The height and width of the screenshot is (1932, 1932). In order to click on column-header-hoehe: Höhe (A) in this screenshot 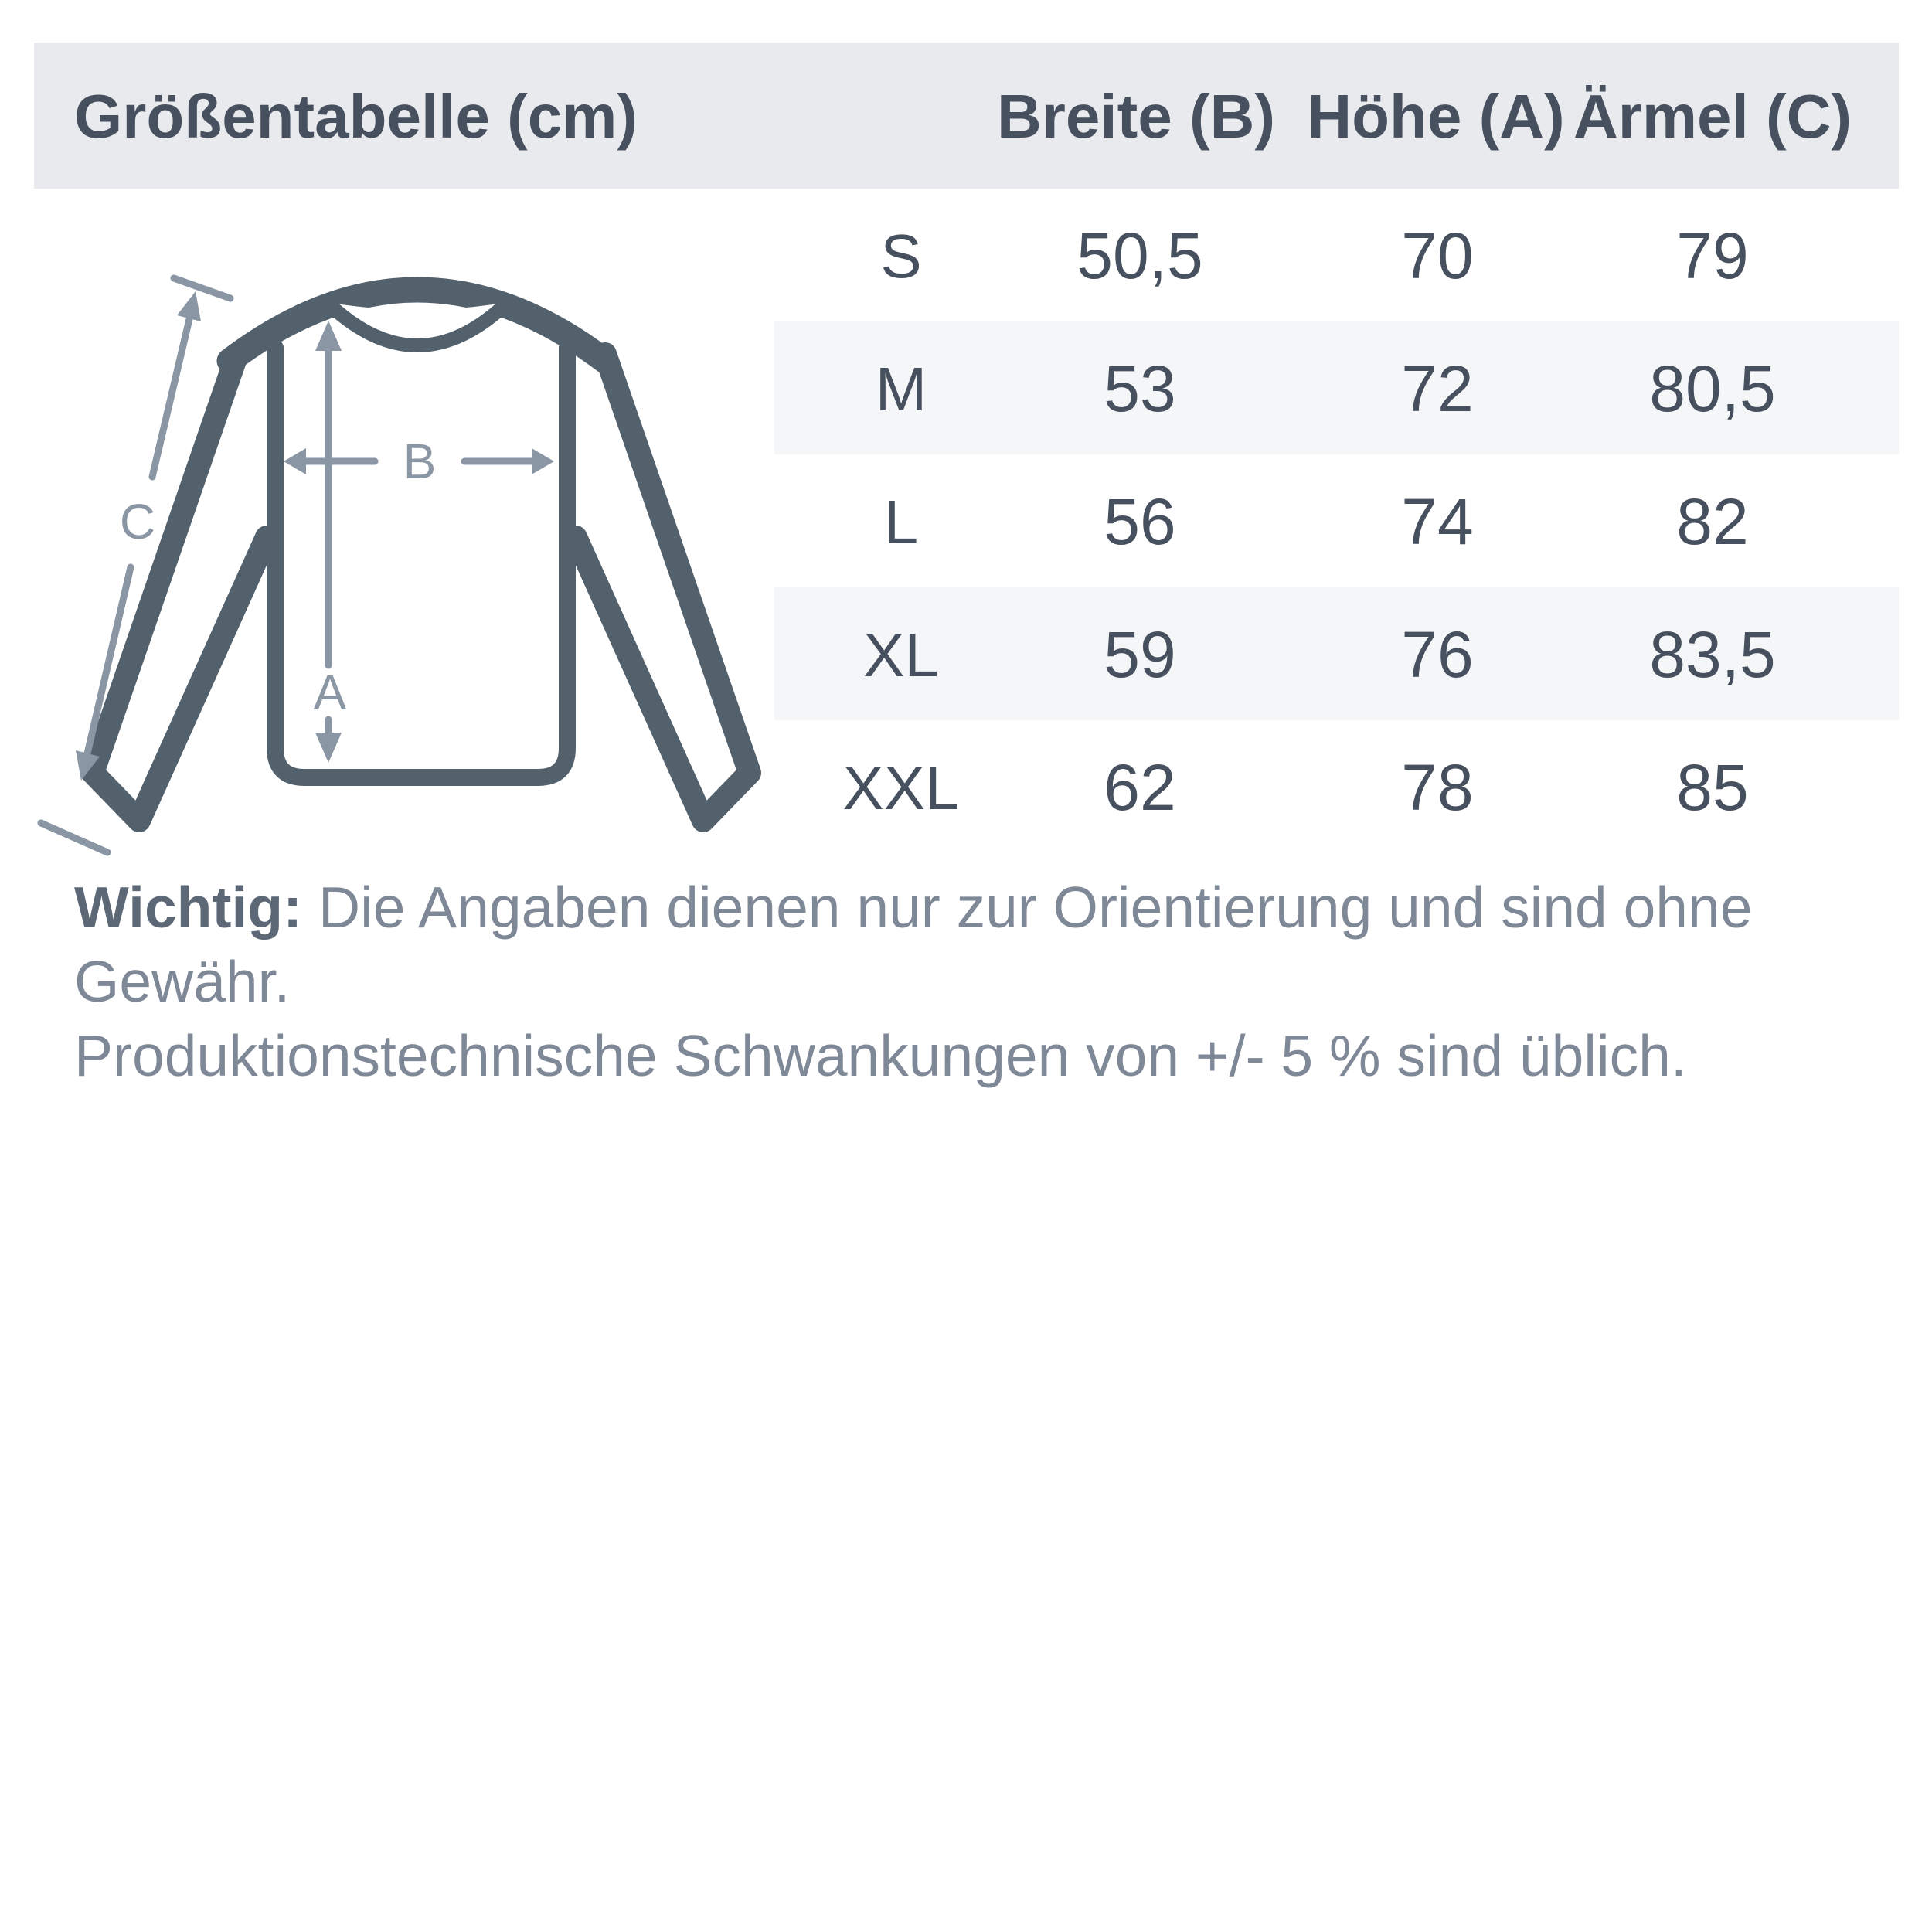, I will do `click(1436, 117)`.